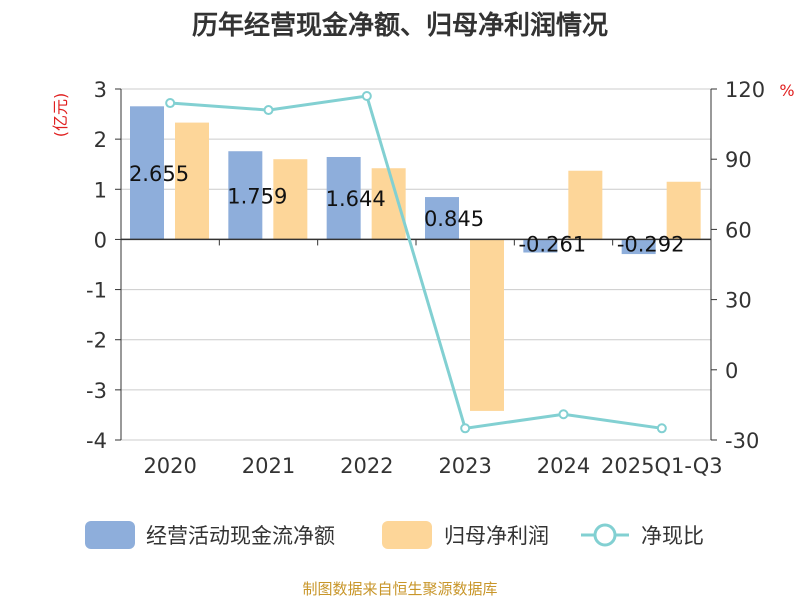 The height and width of the screenshot is (600, 800). Describe the element at coordinates (786, 90) in the screenshot. I see `right-axis-unit: %` at that location.